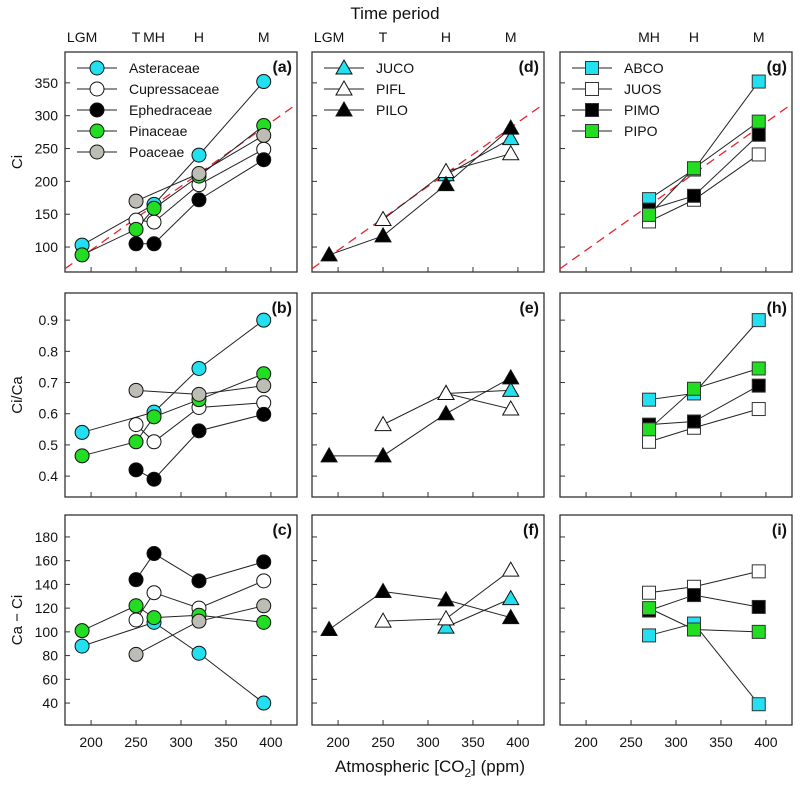 The image size is (800, 785). What do you see at coordinates (644, 68) in the screenshot?
I see `legend-label: ABCO` at bounding box center [644, 68].